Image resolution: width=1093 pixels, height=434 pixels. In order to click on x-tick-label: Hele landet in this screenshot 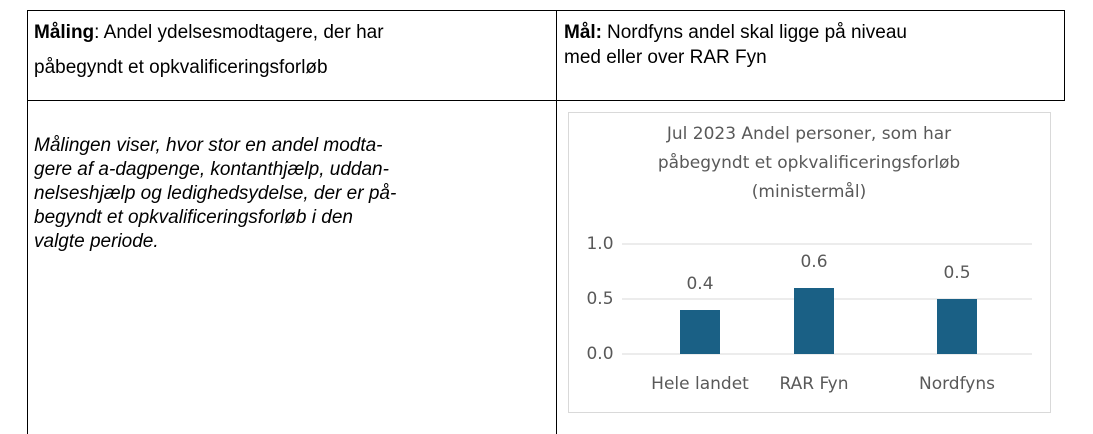, I will do `click(700, 384)`.